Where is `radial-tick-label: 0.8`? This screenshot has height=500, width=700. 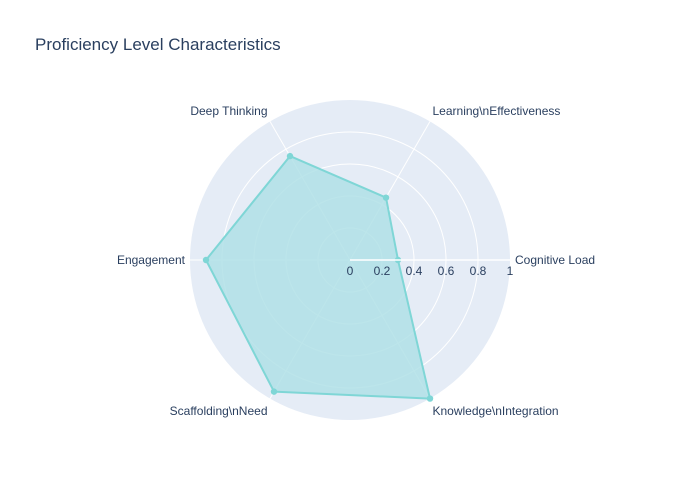
radial-tick-label: 0.8 is located at coordinates (478, 271).